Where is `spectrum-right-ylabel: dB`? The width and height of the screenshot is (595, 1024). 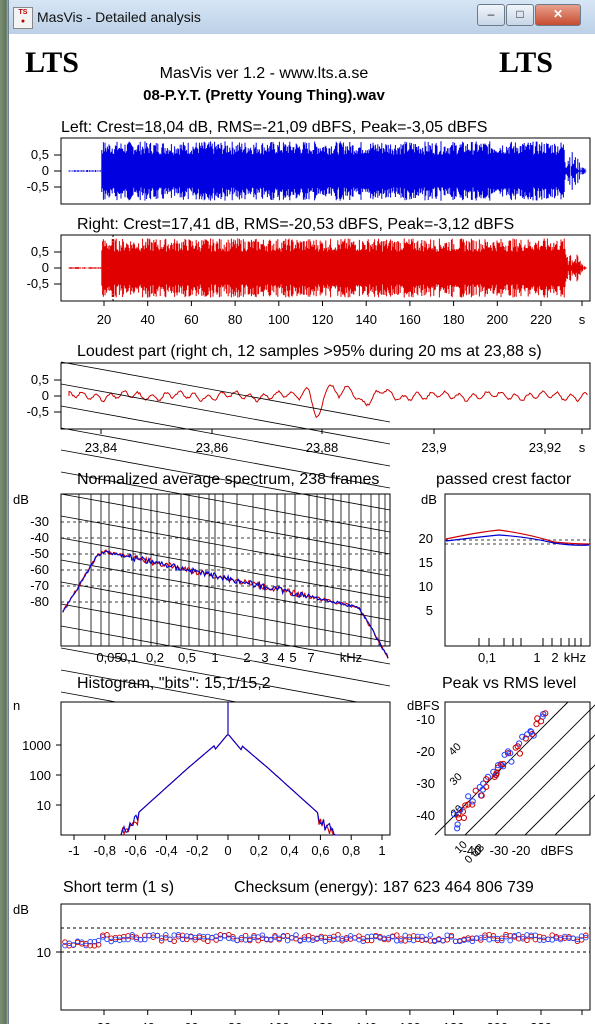 spectrum-right-ylabel: dB is located at coordinates (429, 499).